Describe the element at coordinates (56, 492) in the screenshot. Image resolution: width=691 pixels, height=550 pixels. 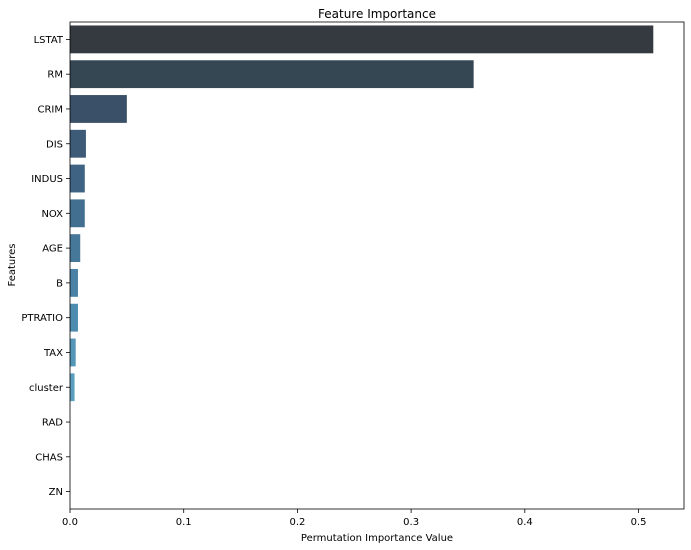
I see `y-tick-label: ZN` at that location.